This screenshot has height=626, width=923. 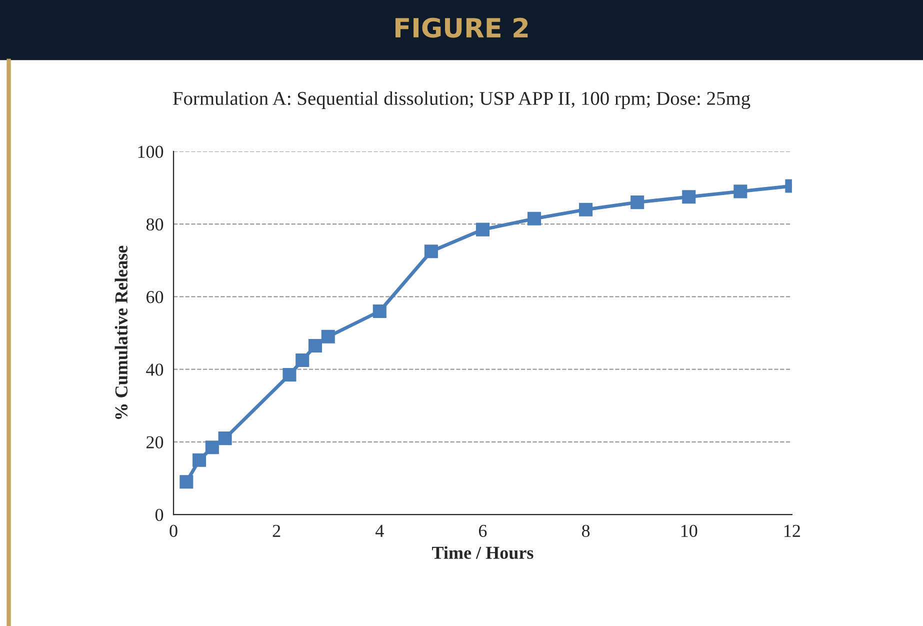 What do you see at coordinates (276, 530) in the screenshot?
I see `x-tick-label: 2` at bounding box center [276, 530].